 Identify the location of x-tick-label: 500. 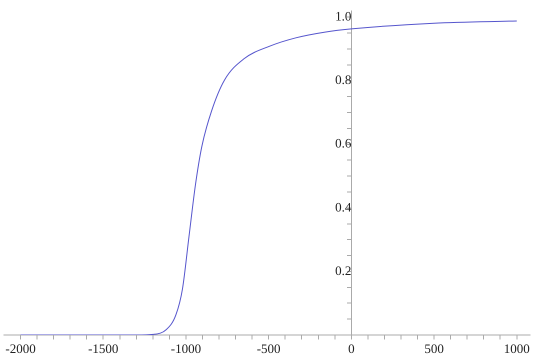
(434, 348).